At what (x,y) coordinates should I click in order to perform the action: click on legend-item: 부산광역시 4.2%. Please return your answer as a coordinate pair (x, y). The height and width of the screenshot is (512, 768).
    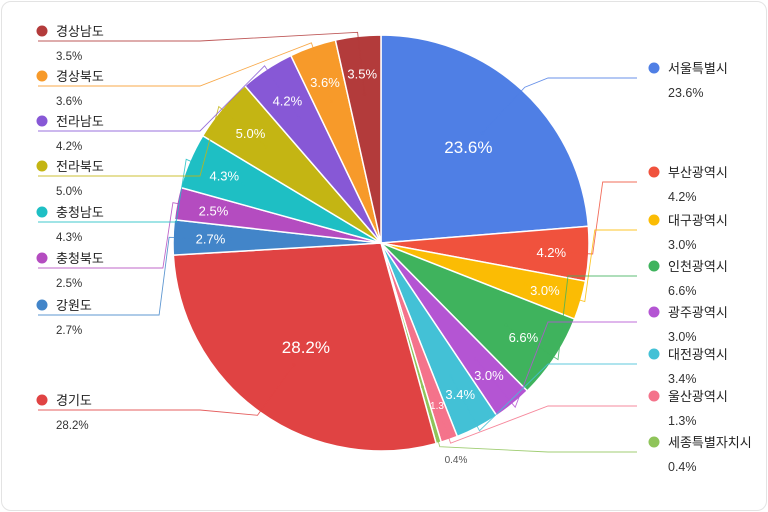
    Looking at the image, I should click on (688, 185).